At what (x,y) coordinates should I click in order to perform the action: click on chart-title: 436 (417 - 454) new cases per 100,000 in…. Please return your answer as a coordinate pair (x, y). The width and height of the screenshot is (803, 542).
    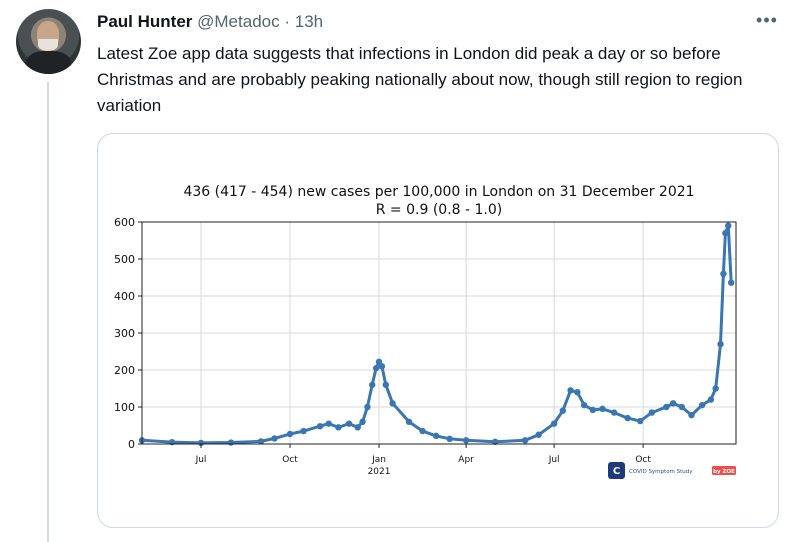
    Looking at the image, I should click on (438, 192).